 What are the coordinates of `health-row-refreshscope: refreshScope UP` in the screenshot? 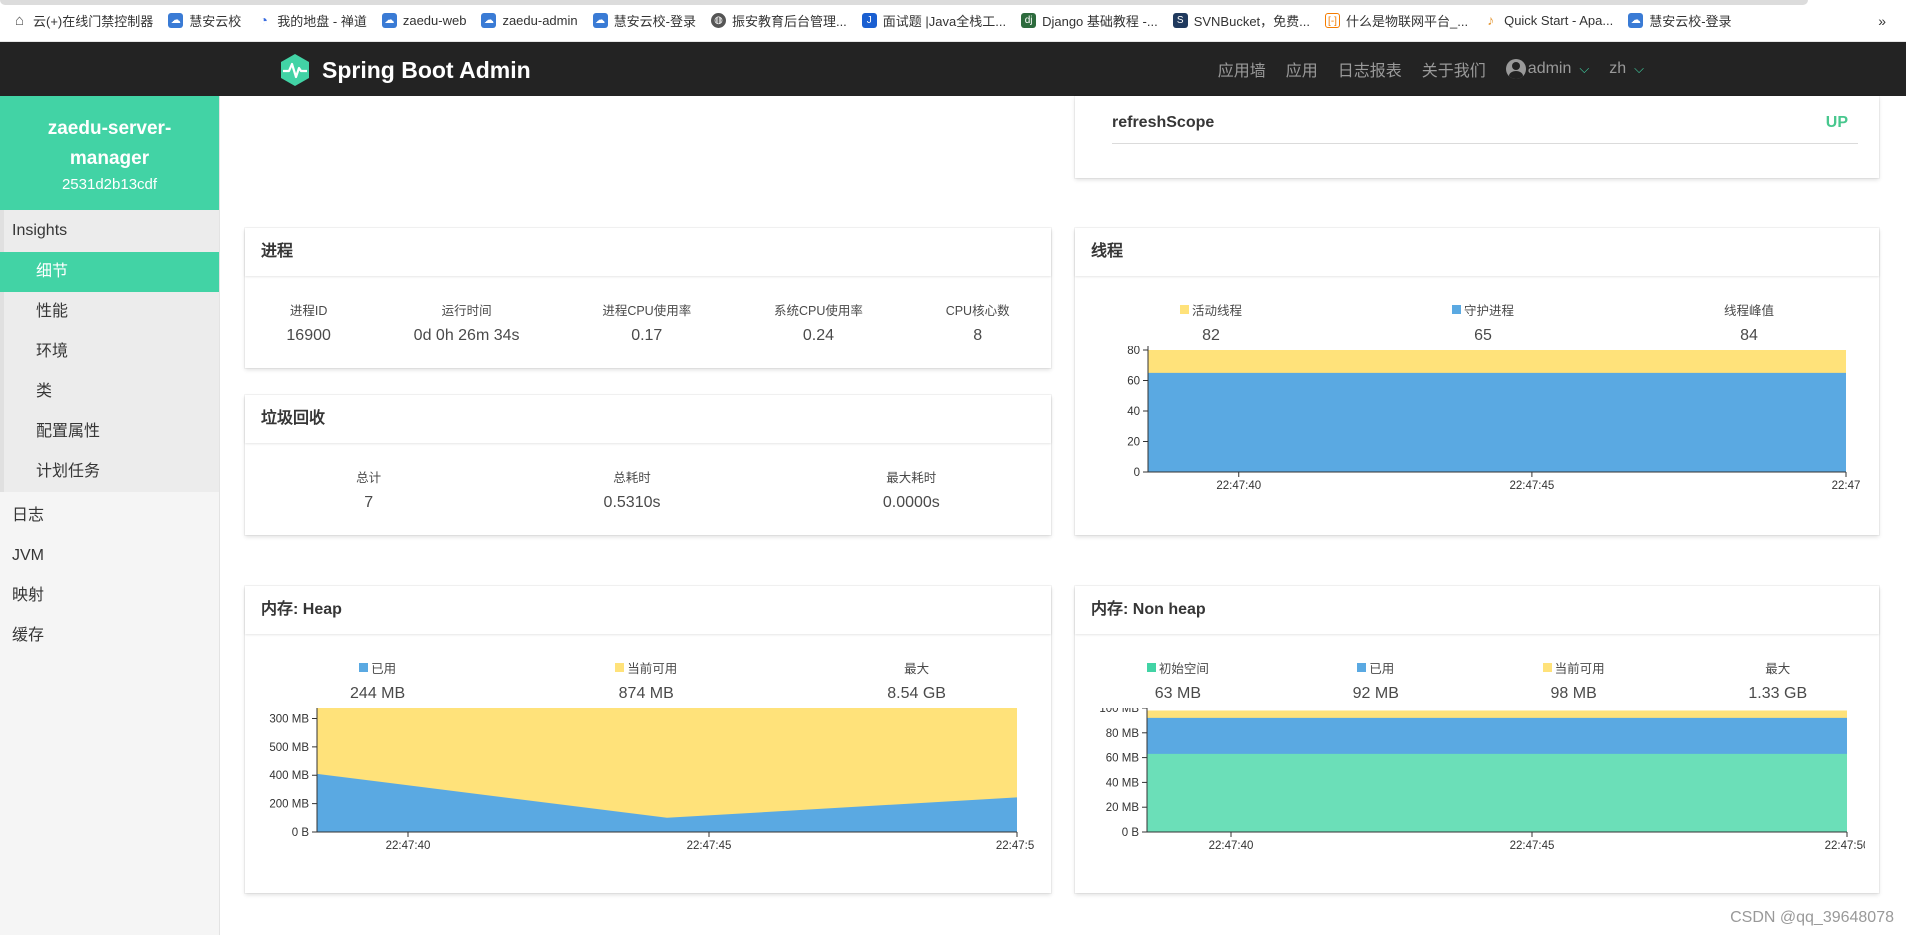 It's located at (1485, 129).